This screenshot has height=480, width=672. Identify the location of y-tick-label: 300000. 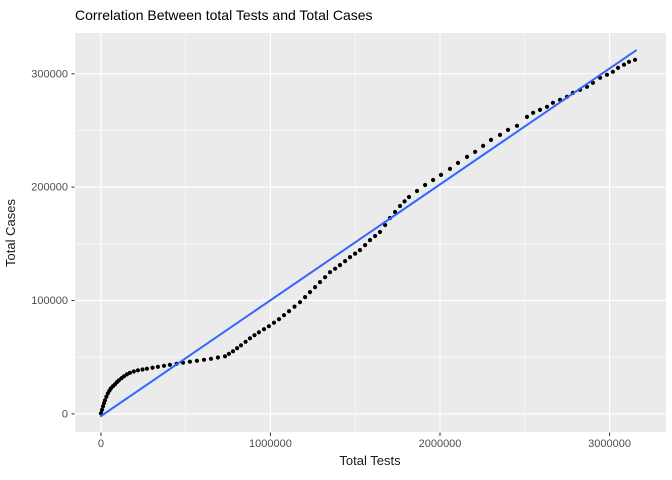
(49, 74).